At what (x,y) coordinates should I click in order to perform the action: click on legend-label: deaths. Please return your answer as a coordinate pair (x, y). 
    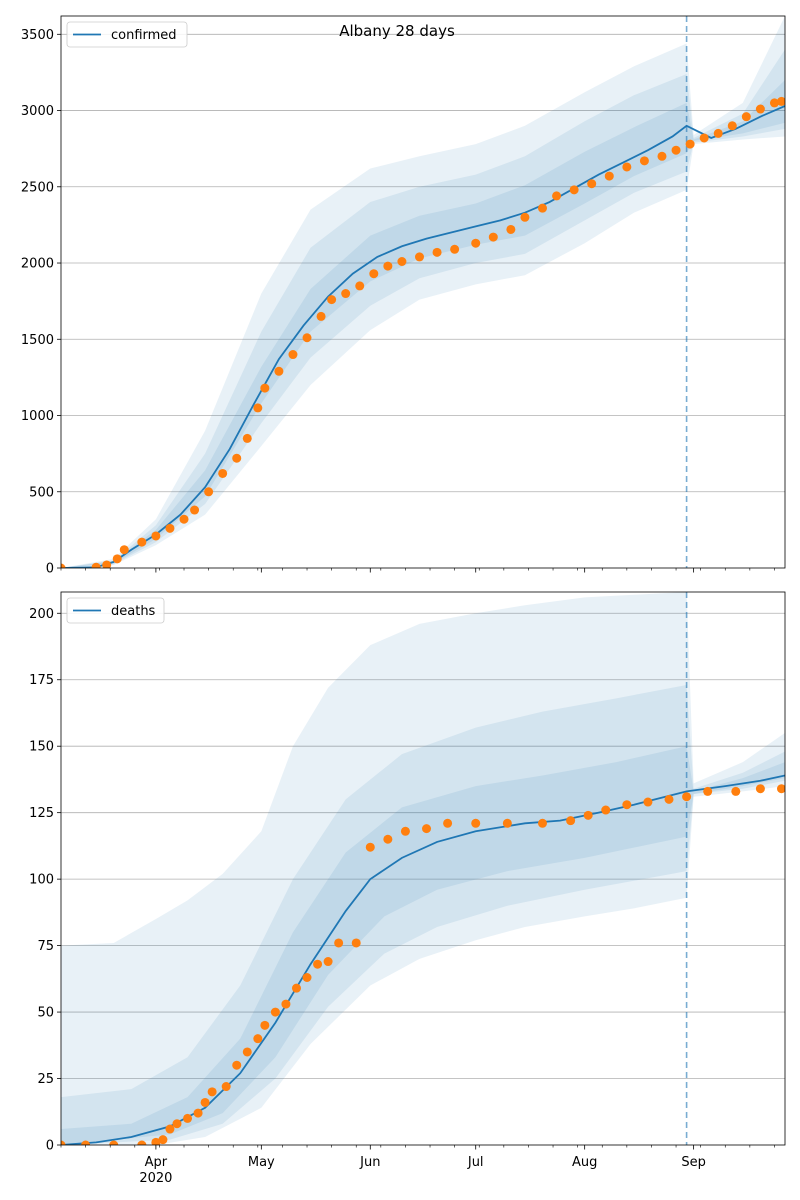
    Looking at the image, I should click on (133, 611).